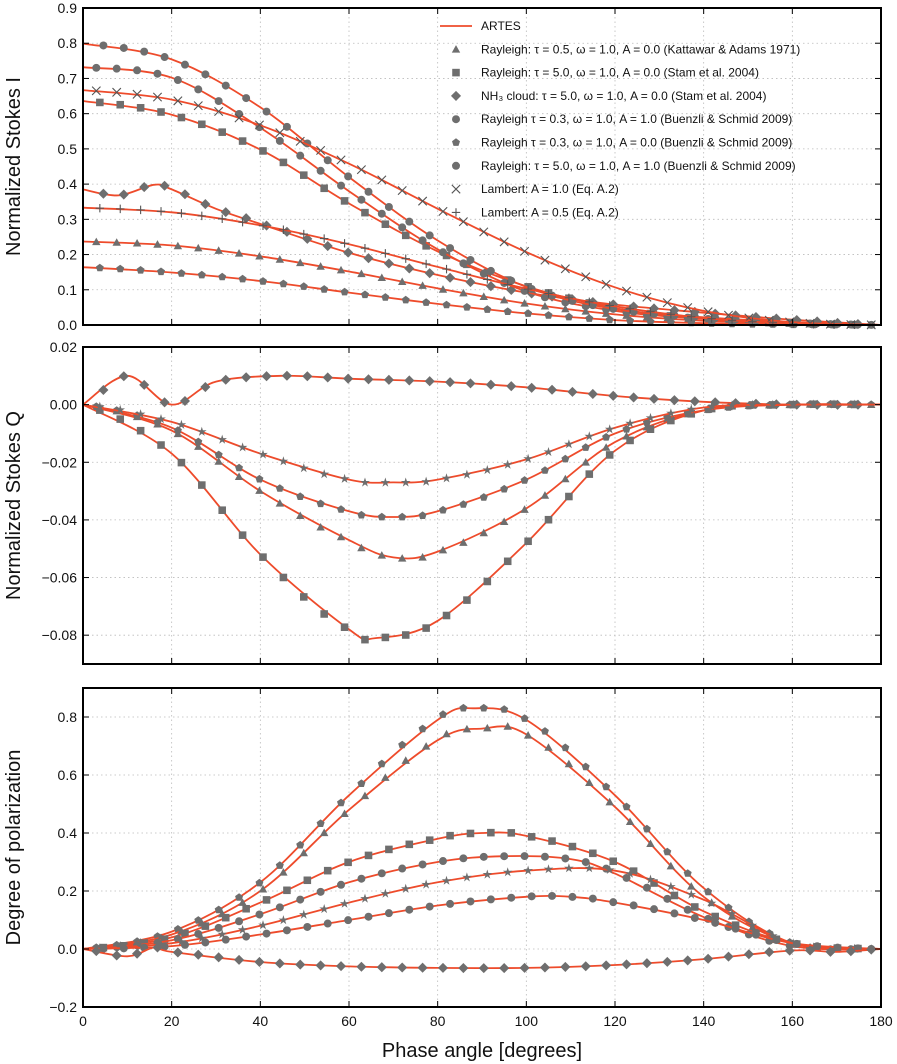  Describe the element at coordinates (68, 891) in the screenshot. I see `y-tick-label: 0.2` at that location.